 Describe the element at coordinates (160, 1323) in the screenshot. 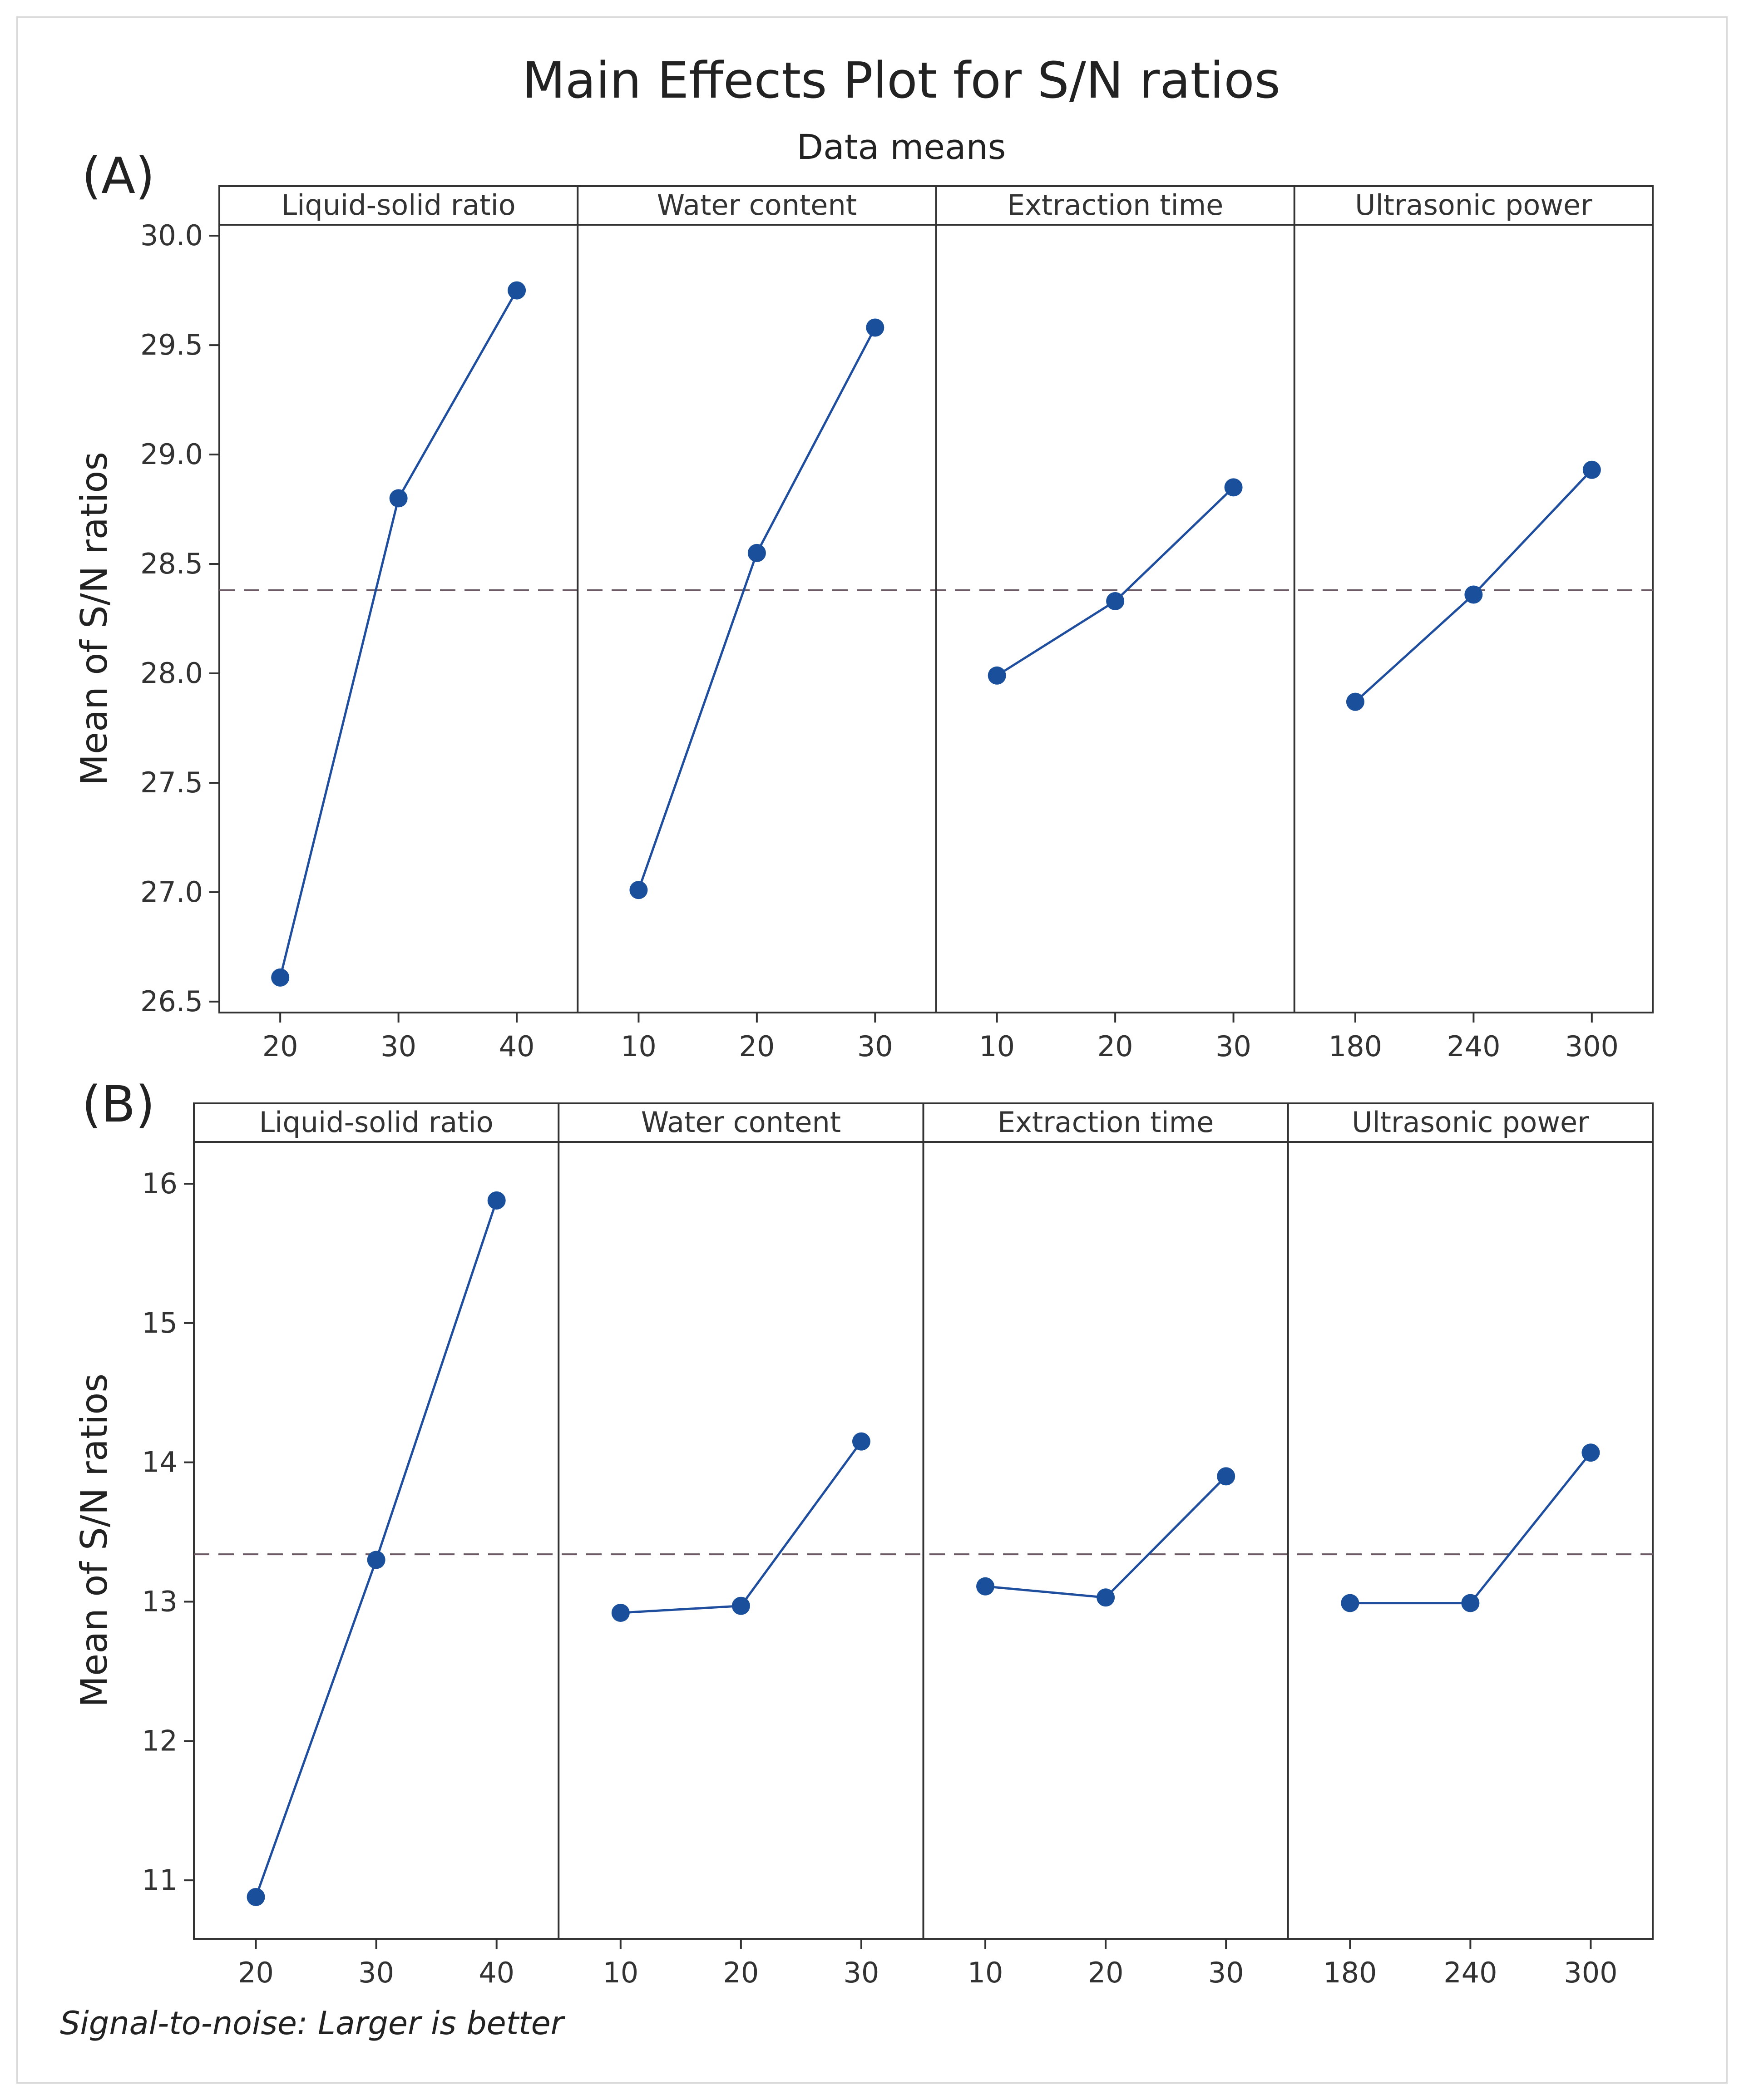

I see `y-tick-label: 15` at that location.